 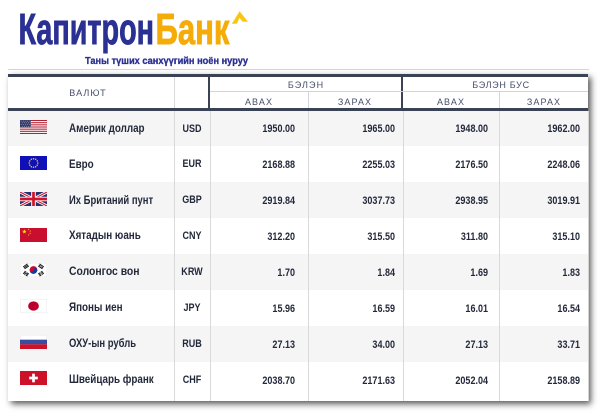 I want to click on svg-text:Таны түших санхүүгийн ноён нур: Таны түших санхүүгийн ноён нуруу, so click(x=166, y=61).